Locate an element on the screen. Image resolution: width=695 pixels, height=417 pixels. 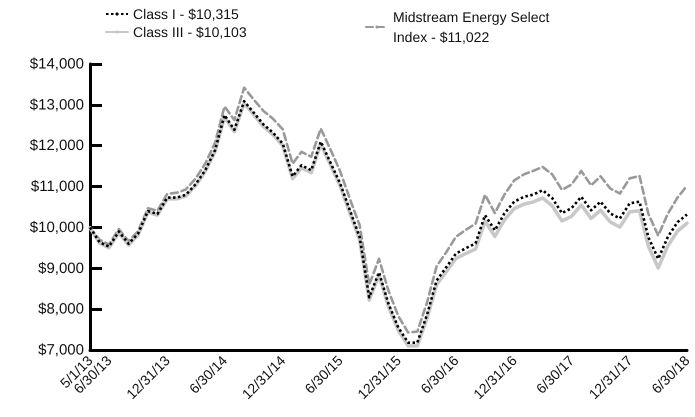
y-tick-label: $11,000 is located at coordinates (57, 187).